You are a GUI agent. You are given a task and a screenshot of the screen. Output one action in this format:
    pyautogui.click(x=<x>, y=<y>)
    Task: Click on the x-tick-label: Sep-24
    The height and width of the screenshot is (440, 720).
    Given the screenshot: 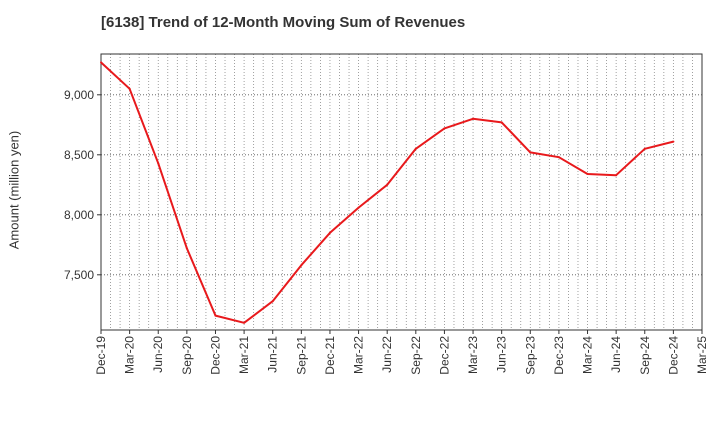 What is the action you would take?
    pyautogui.click(x=645, y=355)
    